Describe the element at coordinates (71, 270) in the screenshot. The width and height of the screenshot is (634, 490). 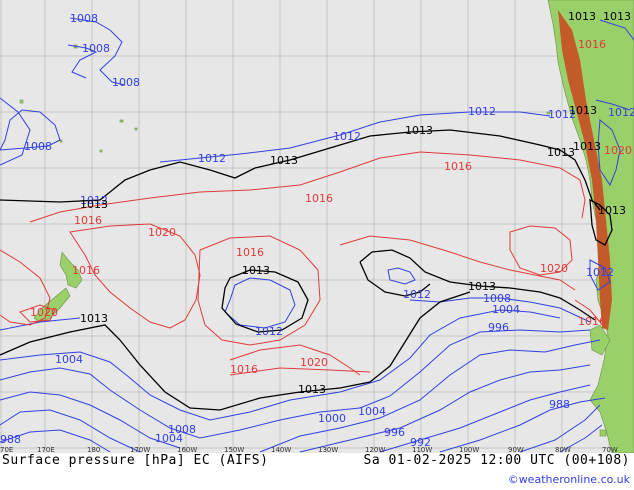
I see `new-zealand-north-island` at that location.